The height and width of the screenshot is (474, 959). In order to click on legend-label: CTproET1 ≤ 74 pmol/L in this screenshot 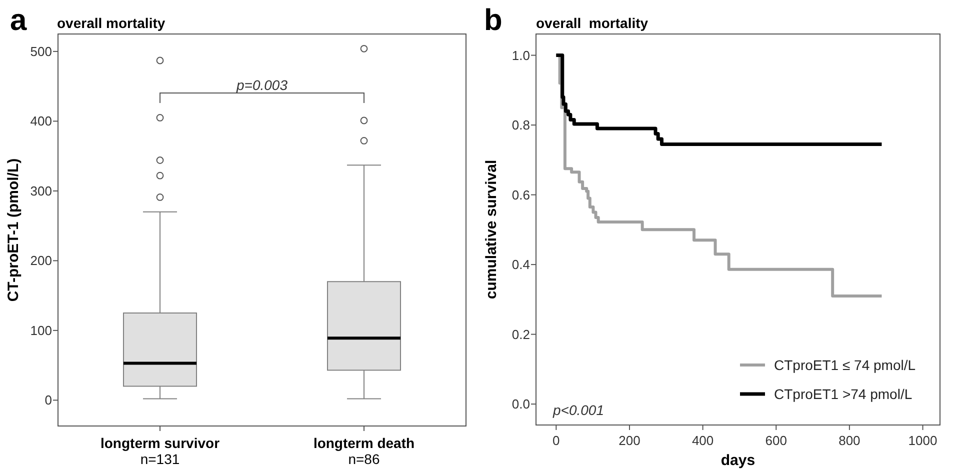, I will do `click(845, 364)`.